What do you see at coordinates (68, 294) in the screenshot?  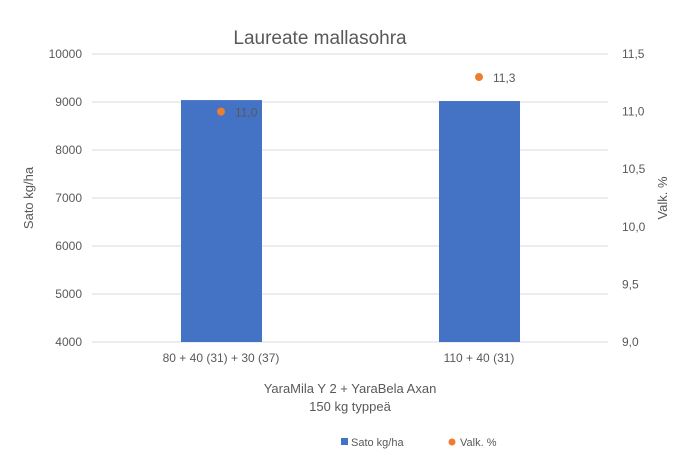 I see `y-tick-label: 5000` at bounding box center [68, 294].